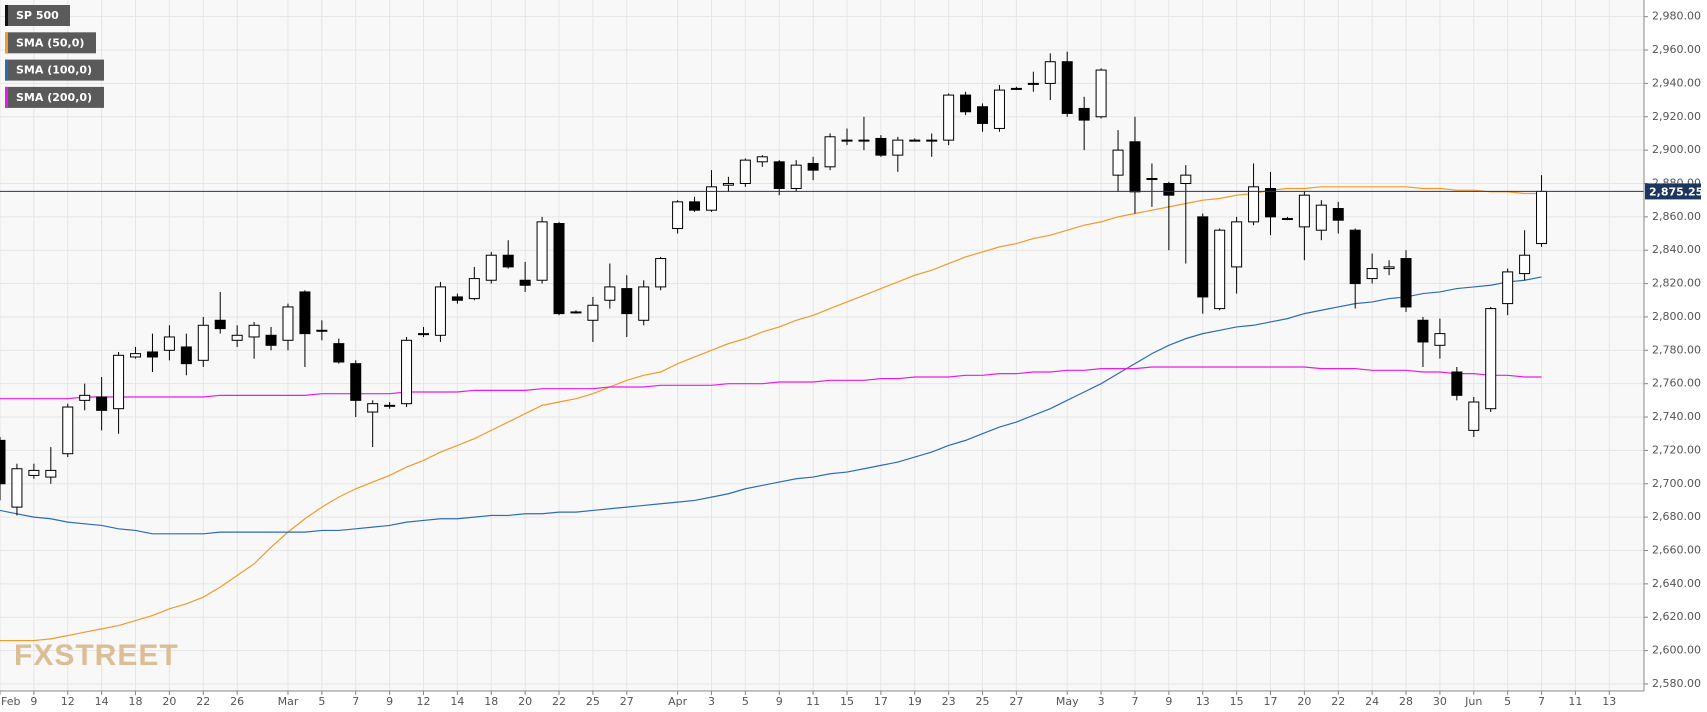 This screenshot has width=1707, height=712. I want to click on y-tick-label: 2,820.00, so click(1676, 283).